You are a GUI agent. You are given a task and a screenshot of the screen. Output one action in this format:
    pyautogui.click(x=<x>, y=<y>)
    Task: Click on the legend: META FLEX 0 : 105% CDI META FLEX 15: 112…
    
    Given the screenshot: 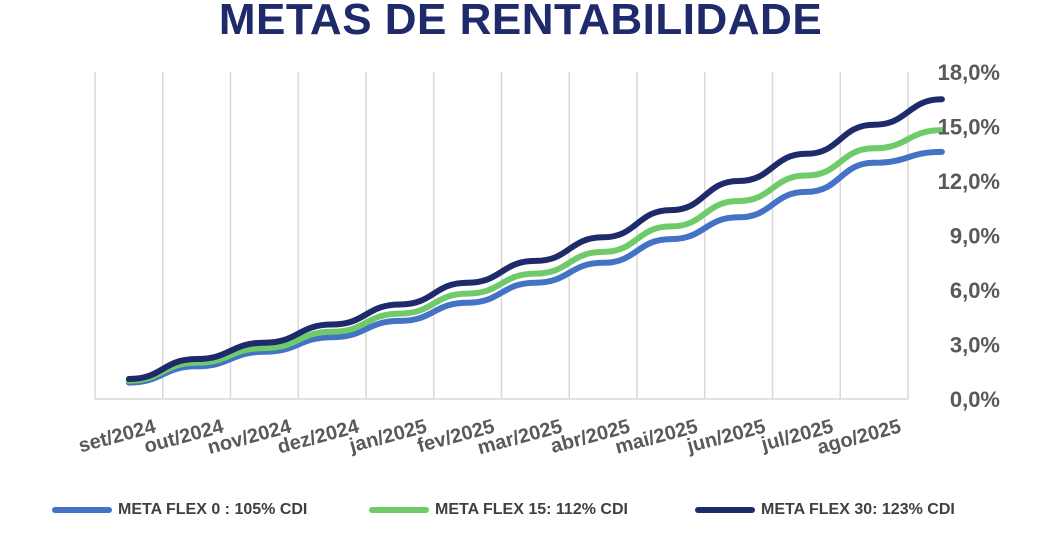 What is the action you would take?
    pyautogui.click(x=520, y=510)
    